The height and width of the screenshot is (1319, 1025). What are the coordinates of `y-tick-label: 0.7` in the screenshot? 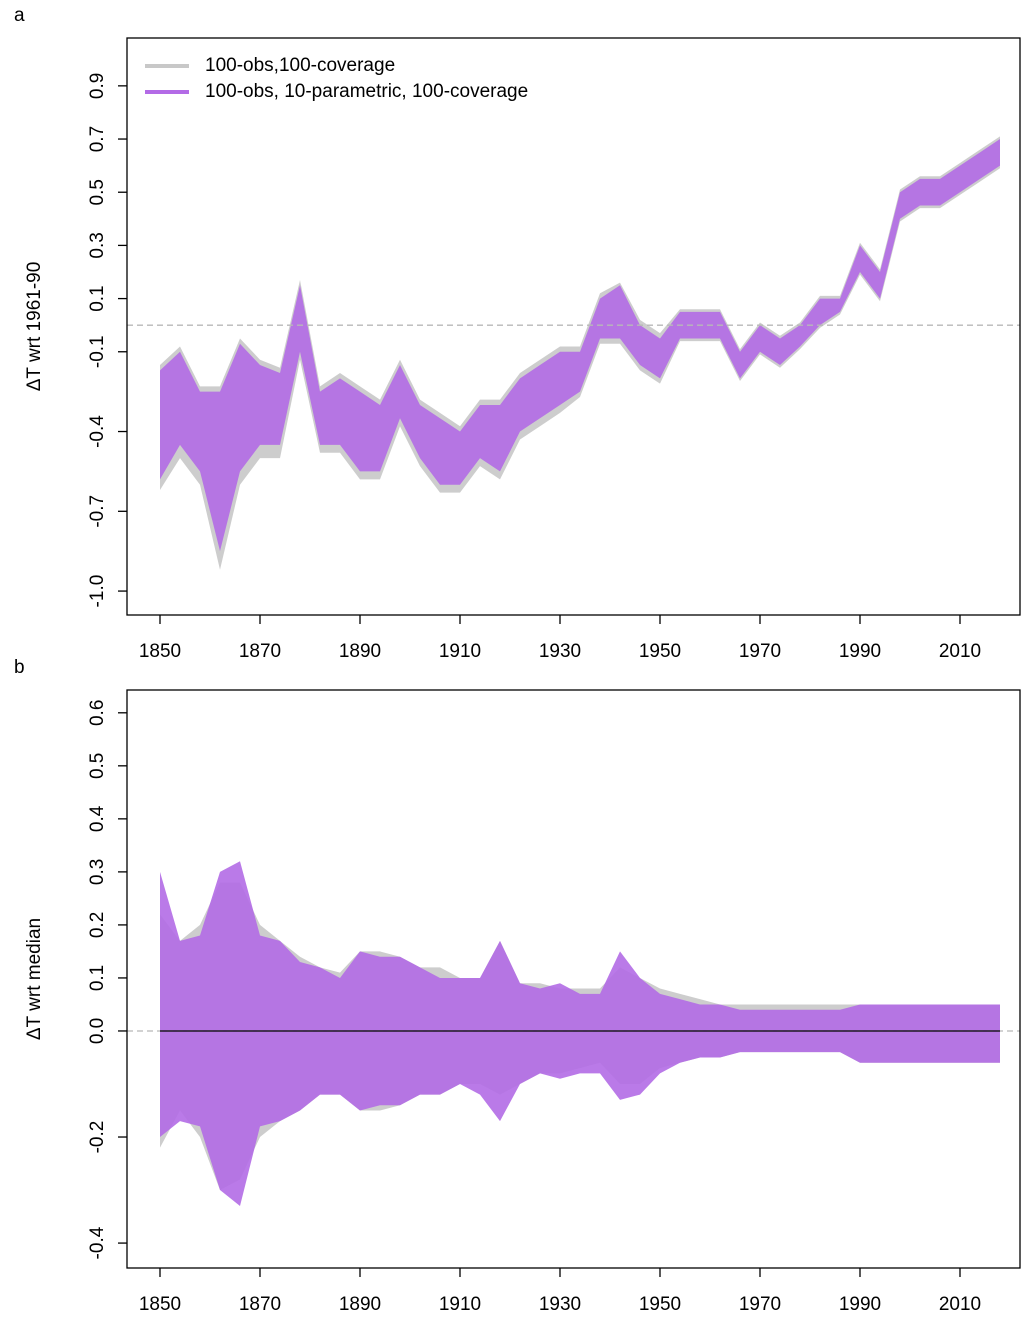 It's located at (97, 139).